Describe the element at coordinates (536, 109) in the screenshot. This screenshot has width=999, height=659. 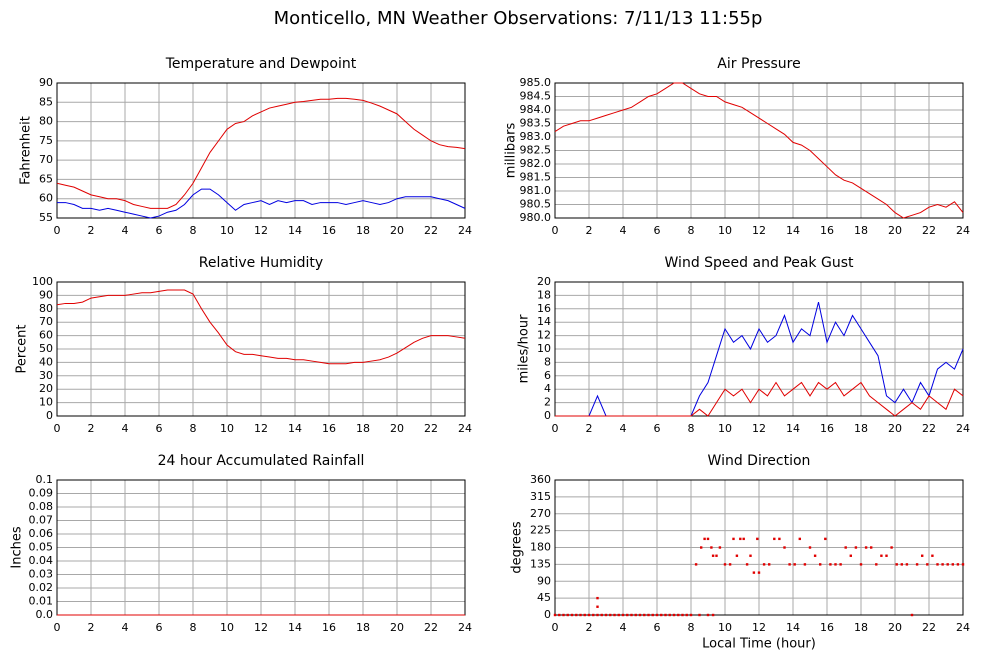
I see `y-tick-label: 984.0` at that location.